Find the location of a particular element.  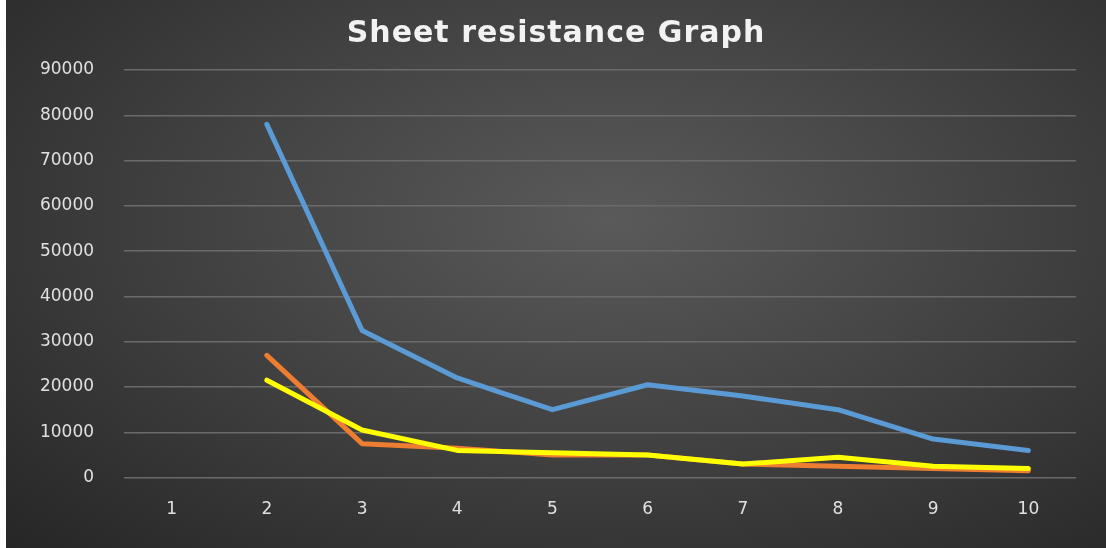

x-tick-label: 5 is located at coordinates (552, 508).